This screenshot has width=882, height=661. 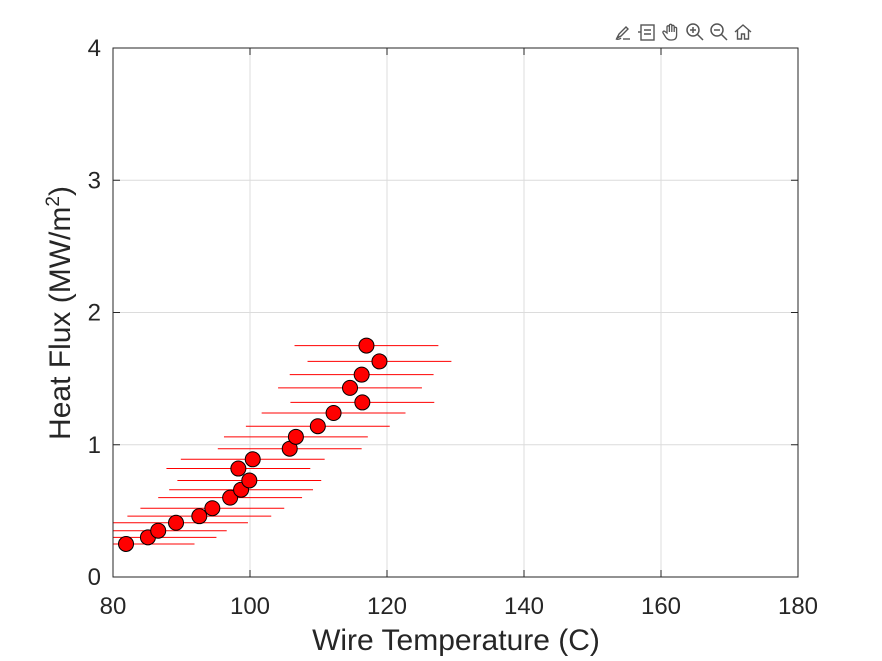 What do you see at coordinates (459, 606) in the screenshot?
I see `x-tick-labels: 80 100 120 140 160 180` at bounding box center [459, 606].